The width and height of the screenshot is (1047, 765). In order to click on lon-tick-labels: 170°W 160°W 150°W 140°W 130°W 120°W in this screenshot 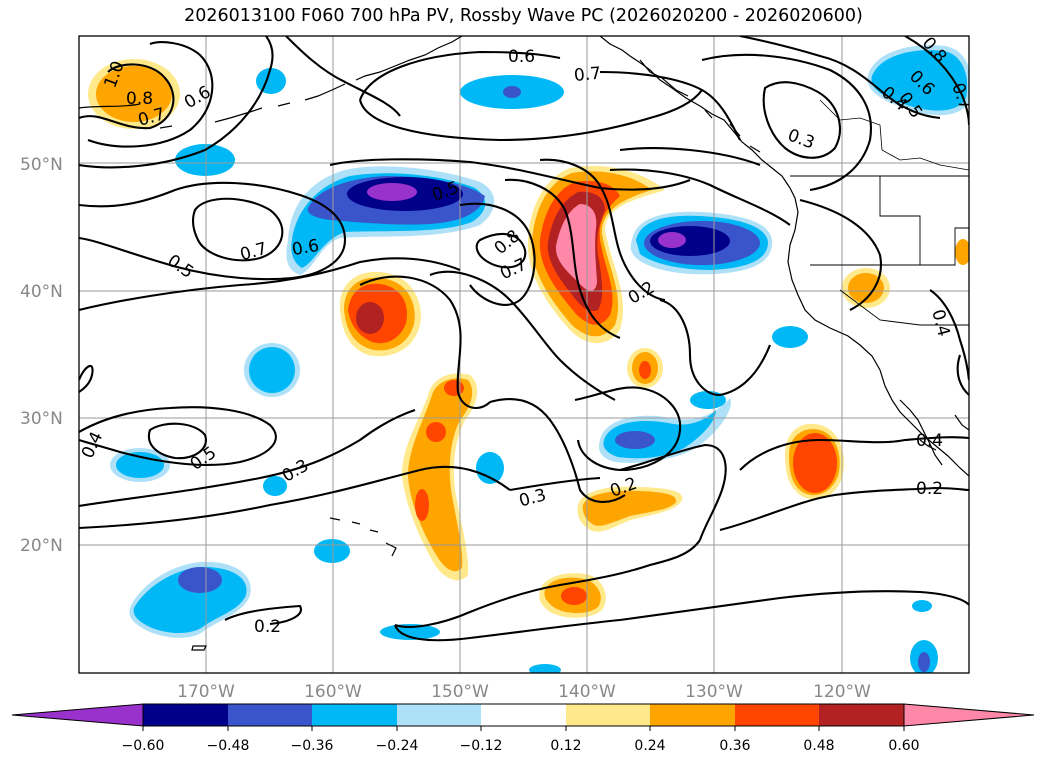, I will do `click(524, 692)`.